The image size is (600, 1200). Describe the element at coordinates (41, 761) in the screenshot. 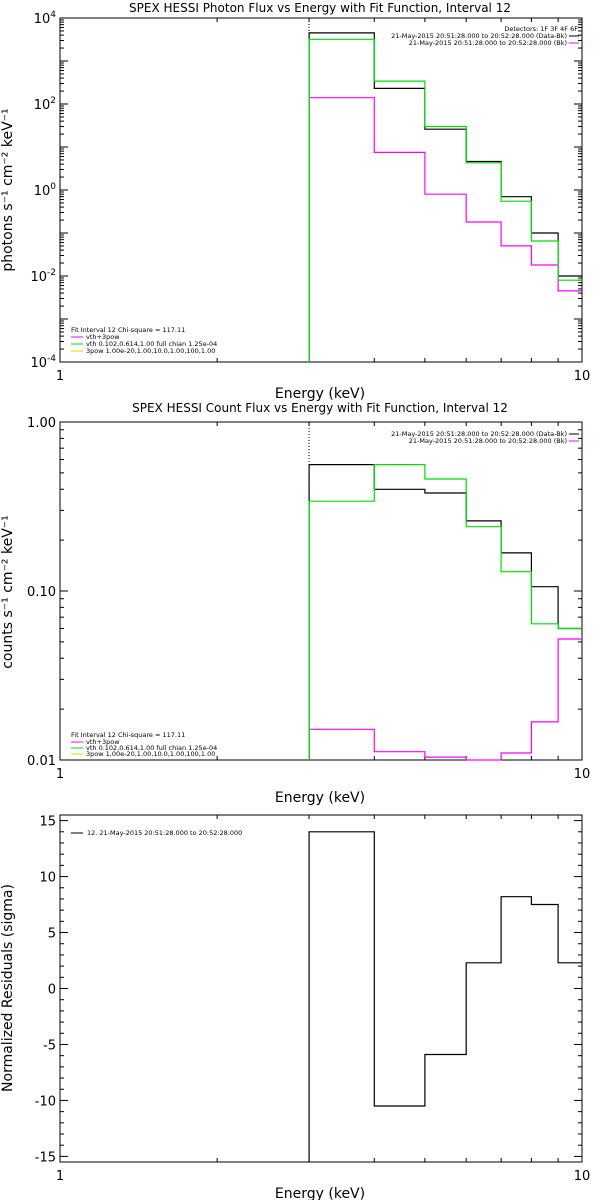

I see `count-flux-y-tick-label: 0.01` at that location.